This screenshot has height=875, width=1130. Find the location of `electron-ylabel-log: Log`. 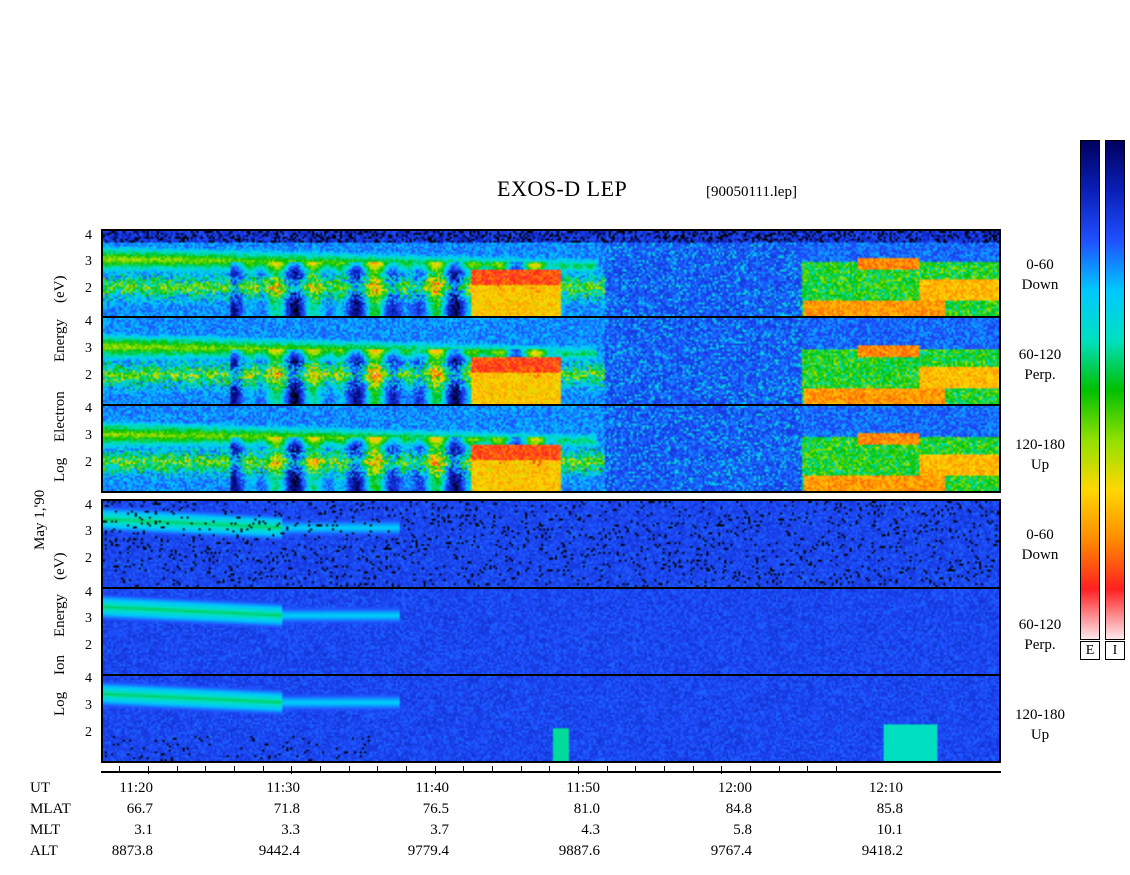

electron-ylabel-log: Log is located at coordinates (60, 469).